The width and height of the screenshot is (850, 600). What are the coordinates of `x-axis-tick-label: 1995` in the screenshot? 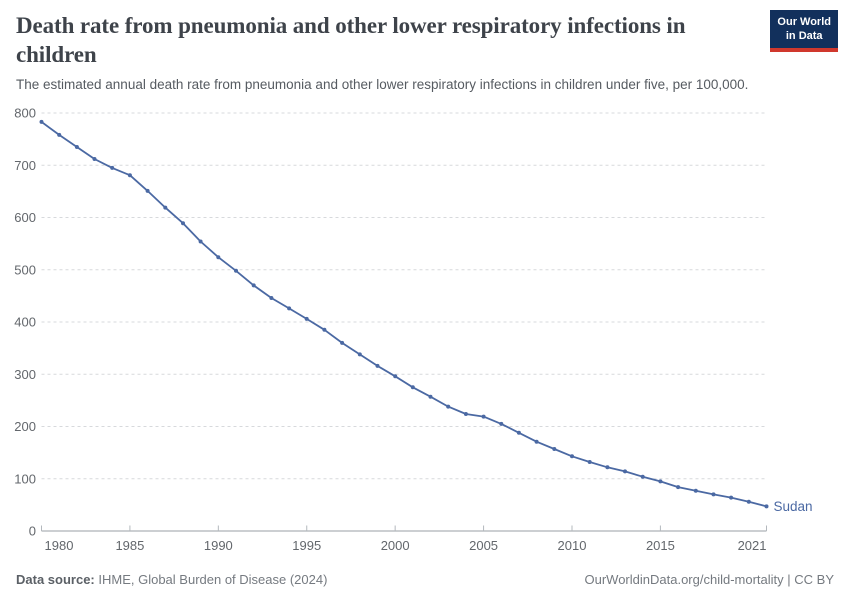 It's located at (306, 545).